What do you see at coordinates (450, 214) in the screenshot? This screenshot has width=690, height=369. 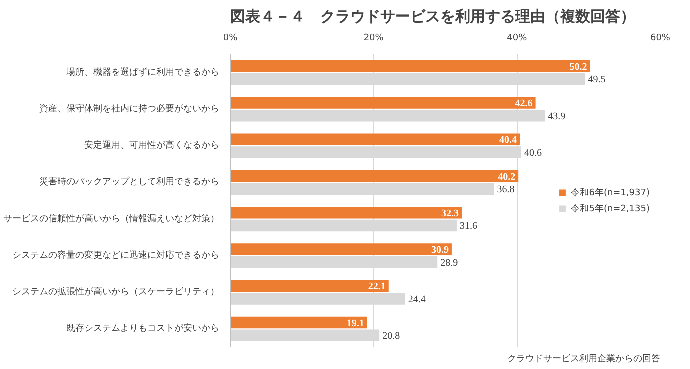 I see `data-label: 32.3` at bounding box center [450, 214].